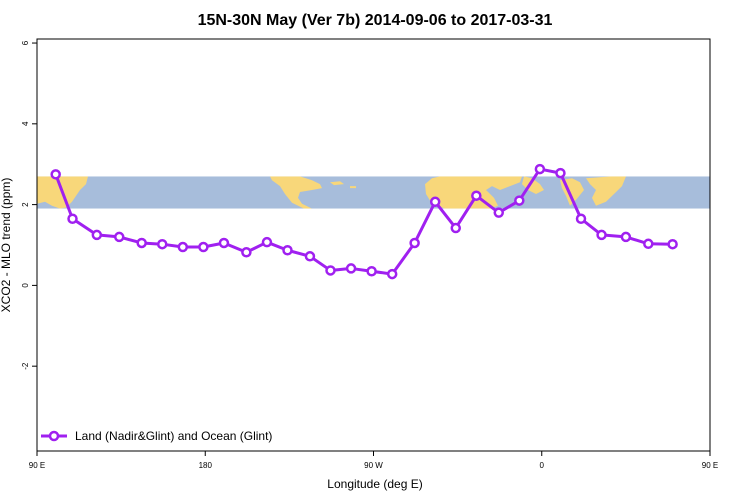  Describe the element at coordinates (542, 465) in the screenshot. I see `x-tick-label: 0` at that location.